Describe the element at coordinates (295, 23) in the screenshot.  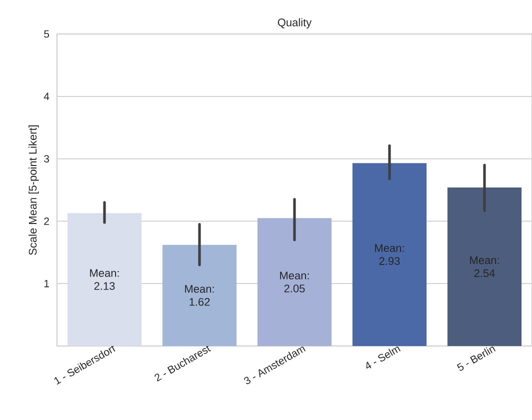
I see `chart-title: Quality` at that location.